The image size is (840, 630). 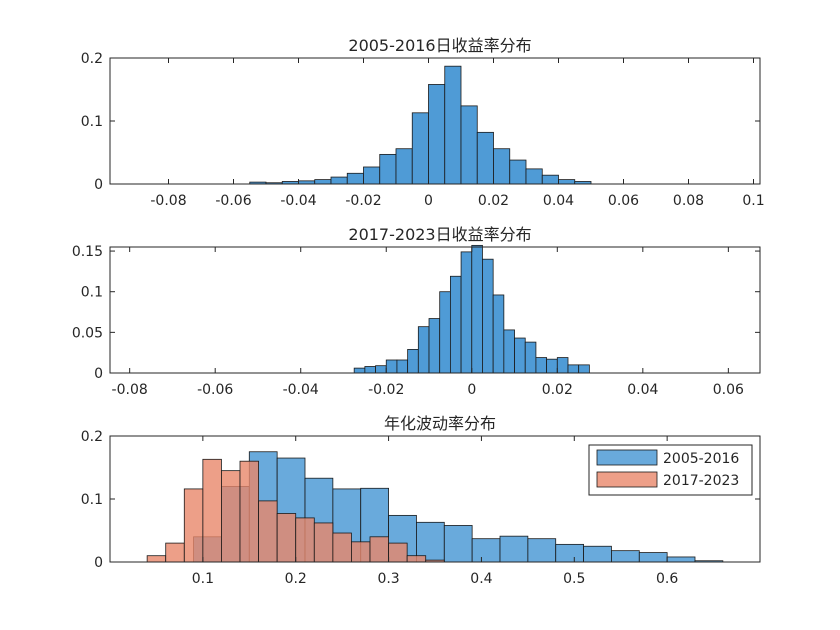 What do you see at coordinates (701, 459) in the screenshot?
I see `legend-label: 2005-2016` at bounding box center [701, 459].